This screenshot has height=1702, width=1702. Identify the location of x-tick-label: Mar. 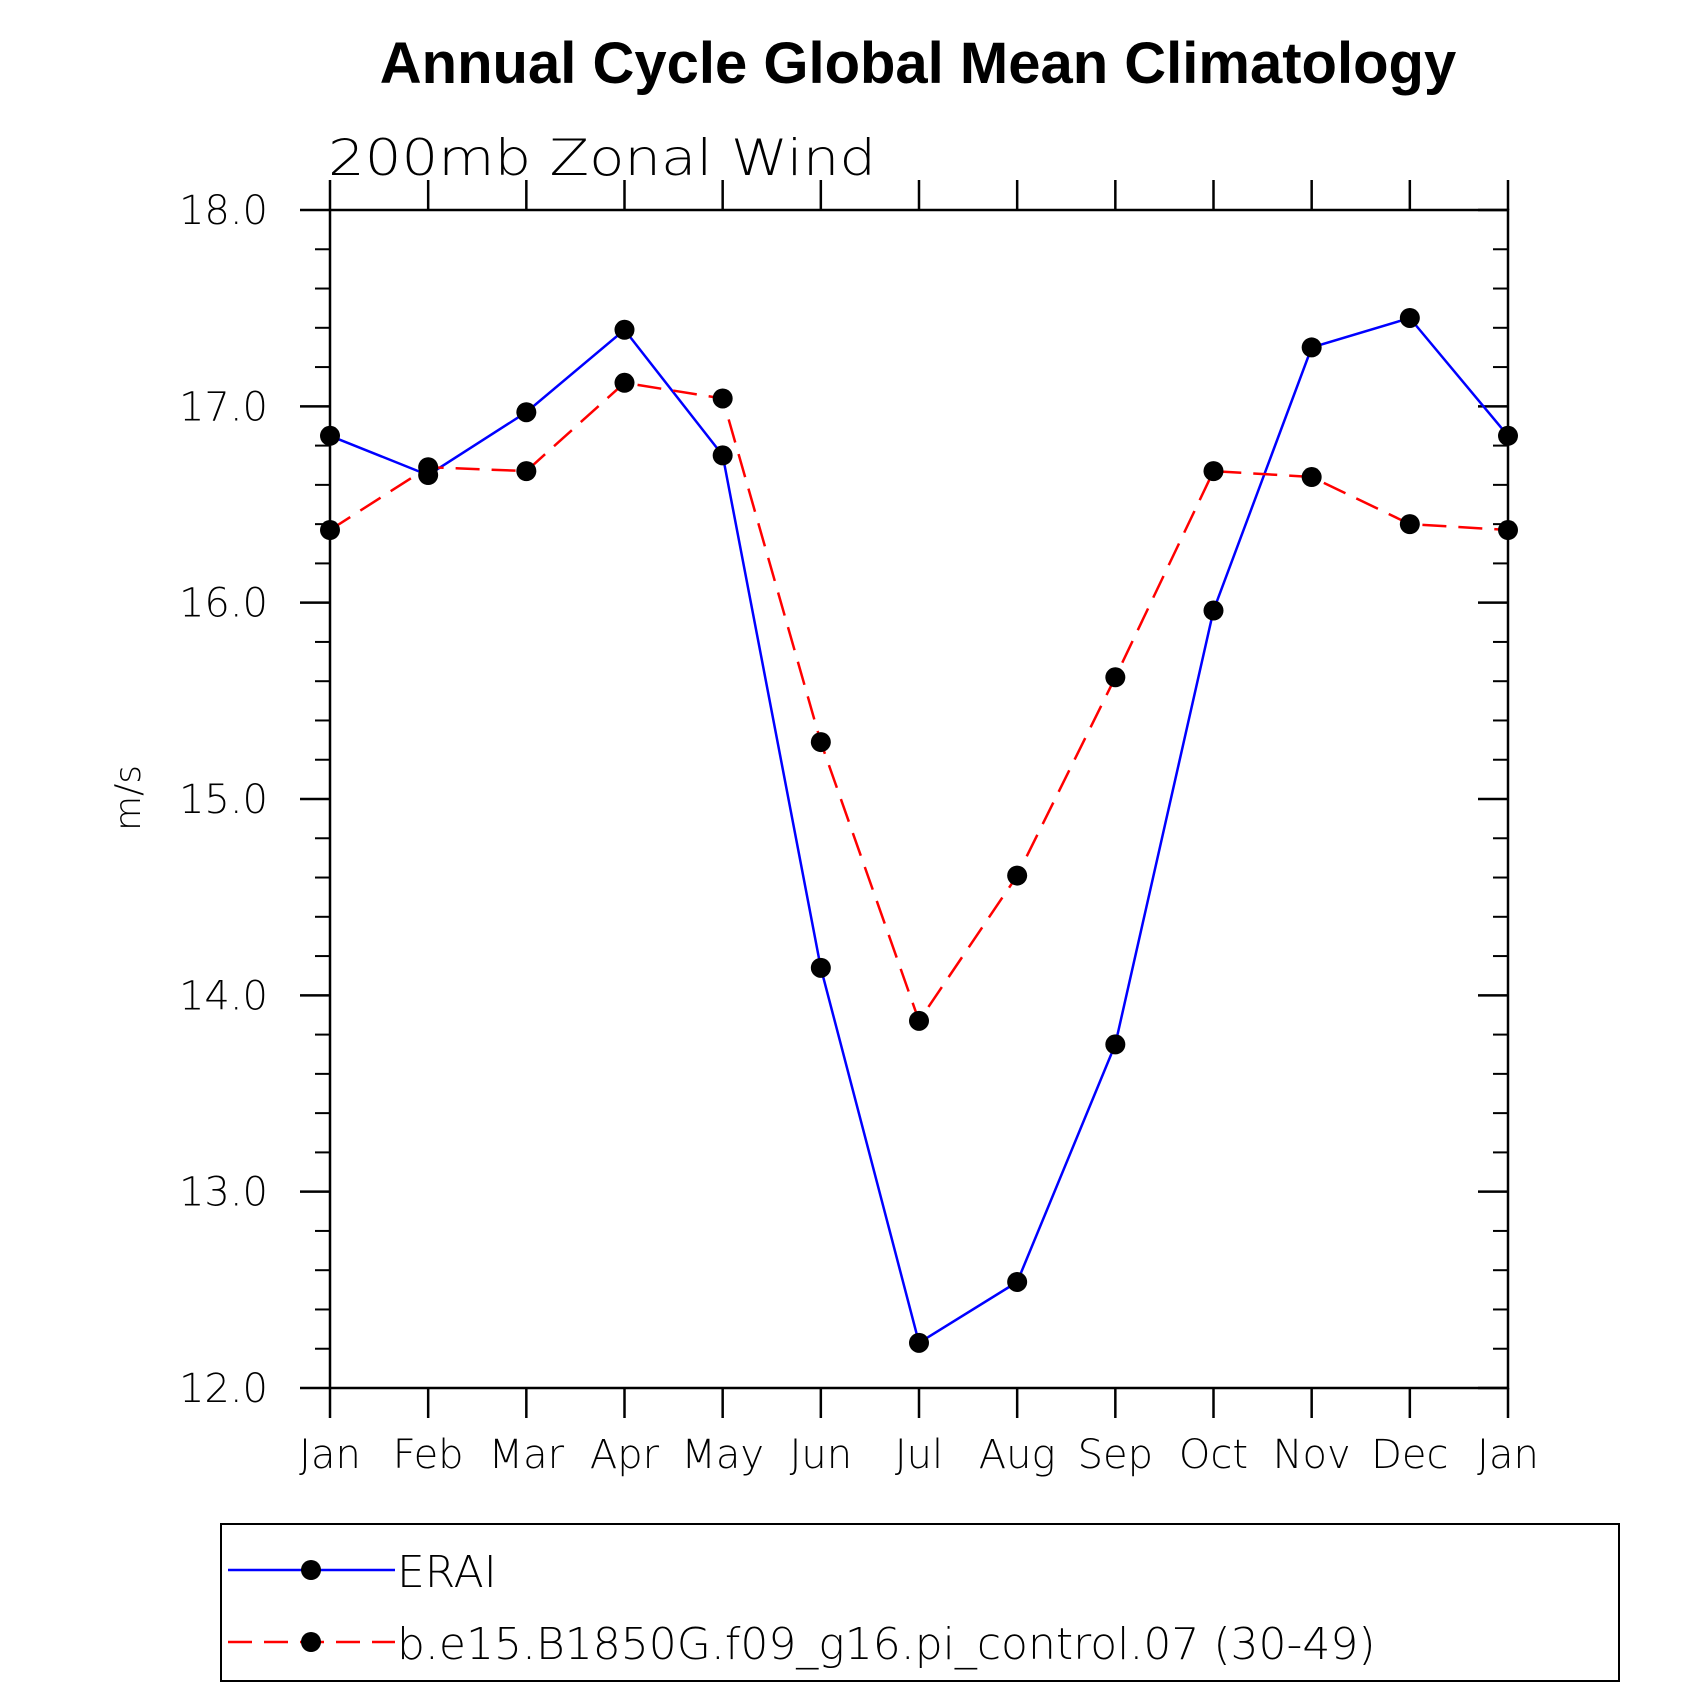
(527, 1455).